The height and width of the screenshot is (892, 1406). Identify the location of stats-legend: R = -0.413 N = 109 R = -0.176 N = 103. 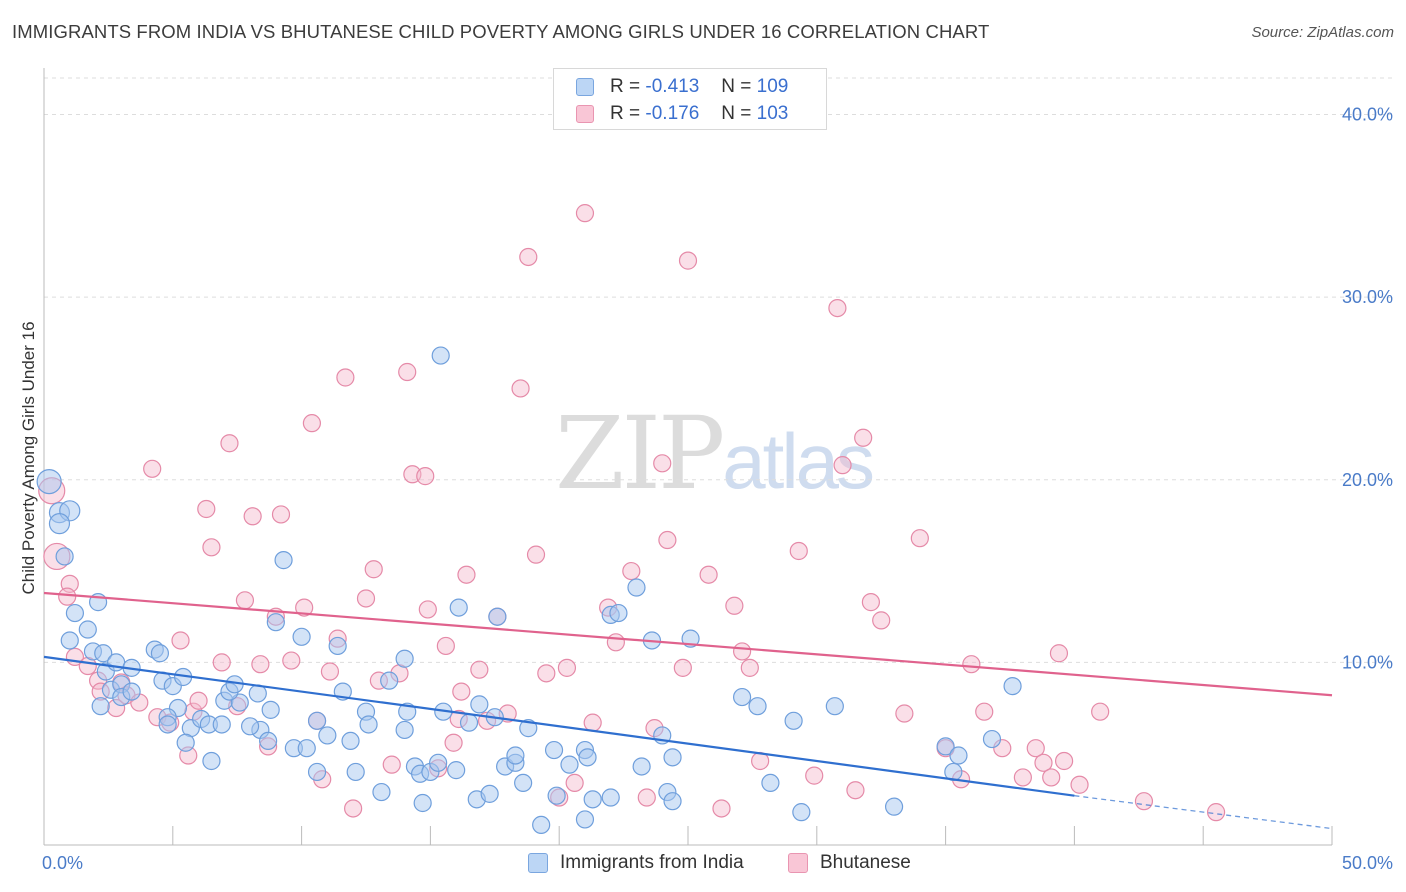
(690, 99).